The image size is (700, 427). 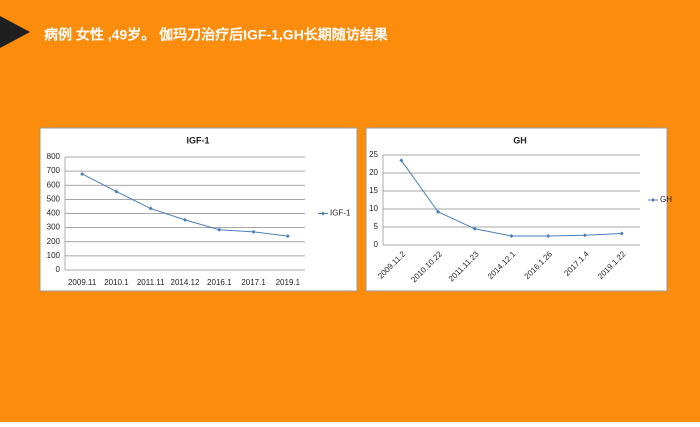 What do you see at coordinates (219, 282) in the screenshot?
I see `x-tick-label: 2016.1` at bounding box center [219, 282].